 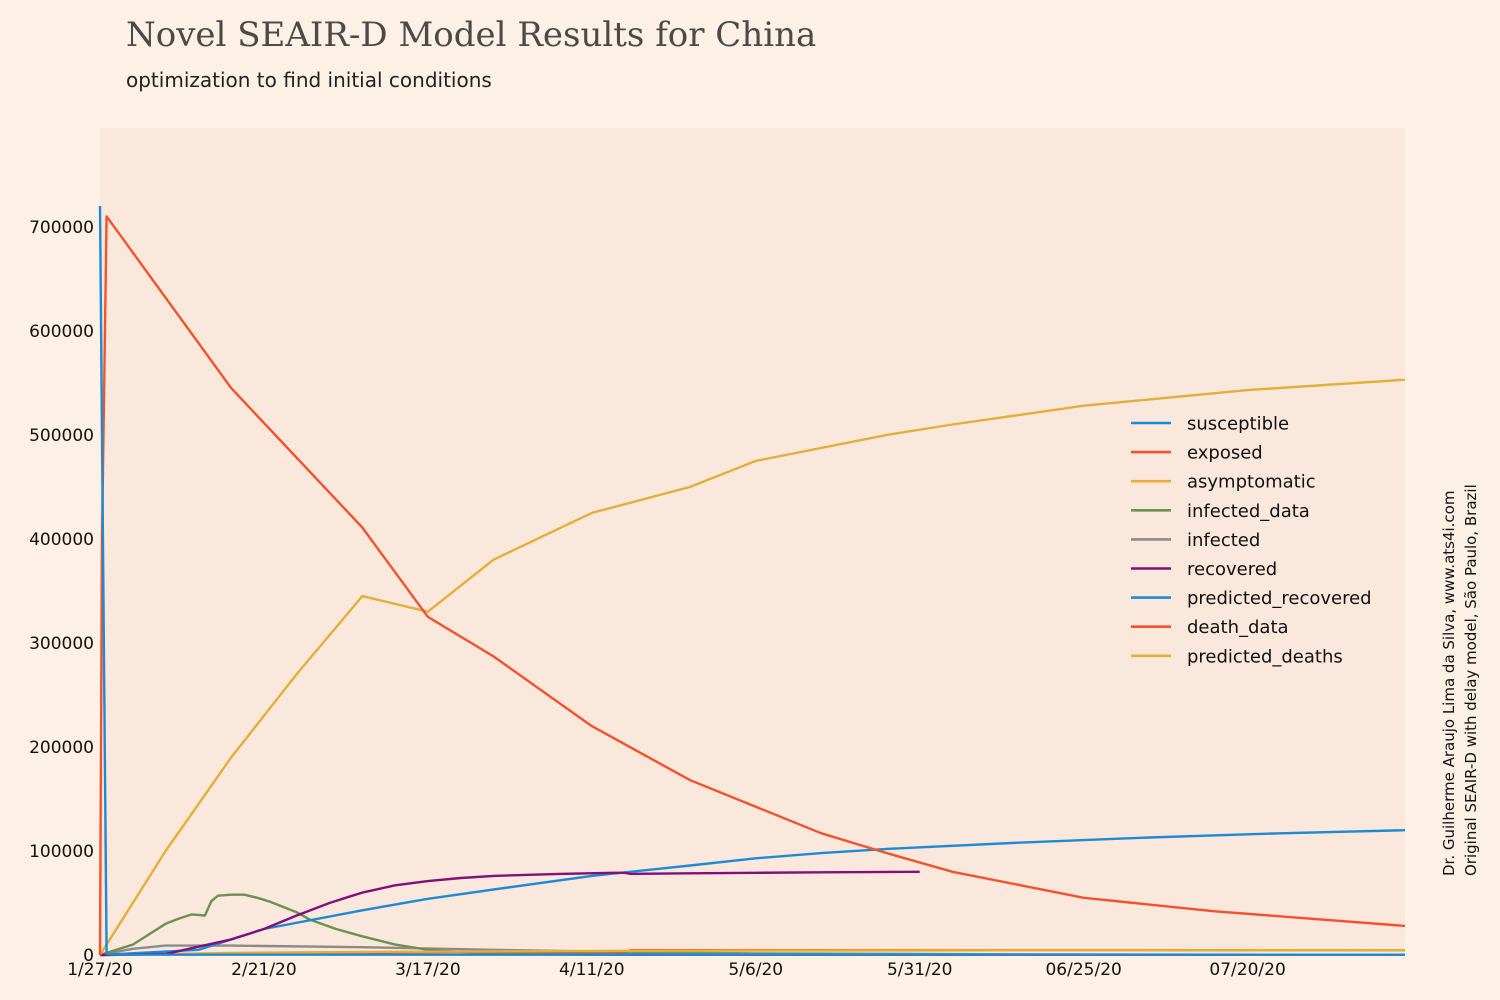 I want to click on series-line-predicted-recovered, so click(x=752, y=893).